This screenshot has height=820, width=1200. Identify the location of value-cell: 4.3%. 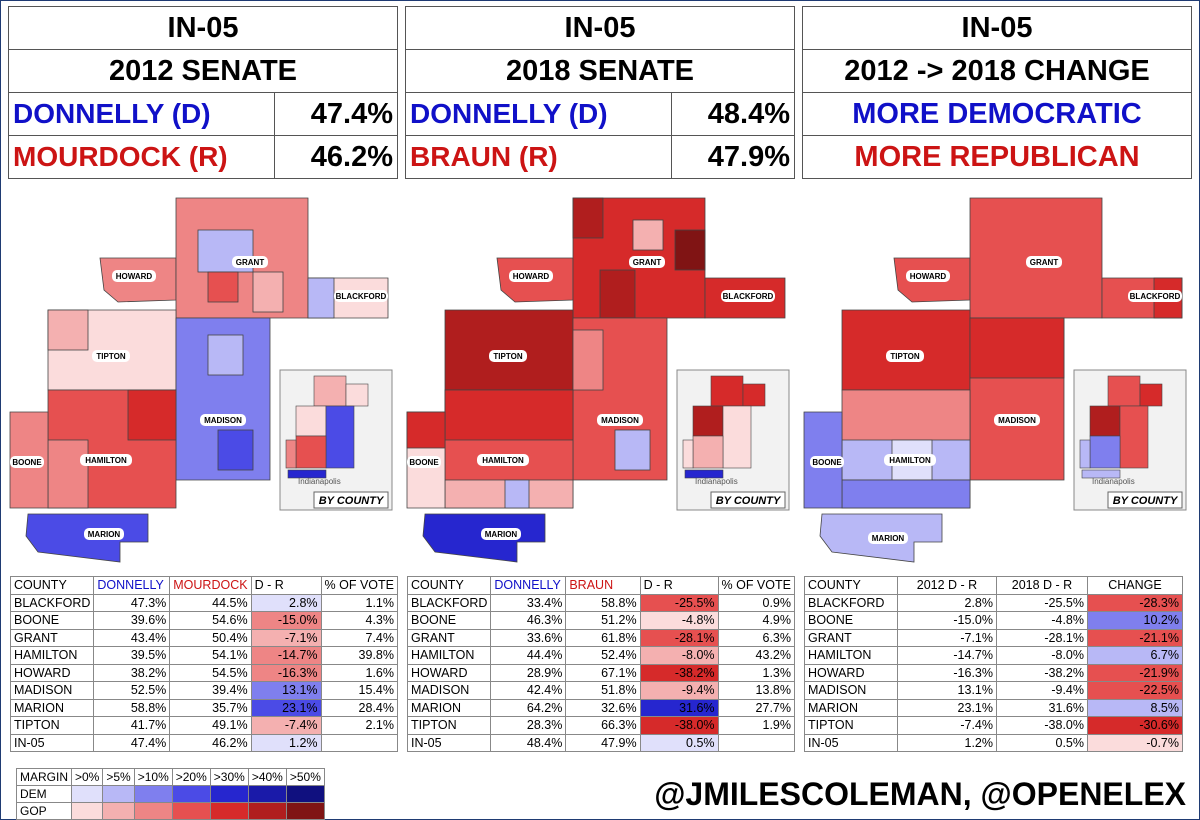
(359, 620).